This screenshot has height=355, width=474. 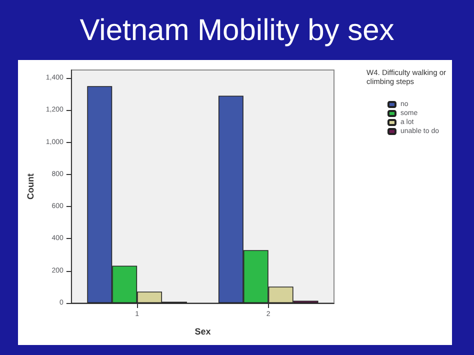 I want to click on x-axis-title: Sex, so click(x=202, y=331).